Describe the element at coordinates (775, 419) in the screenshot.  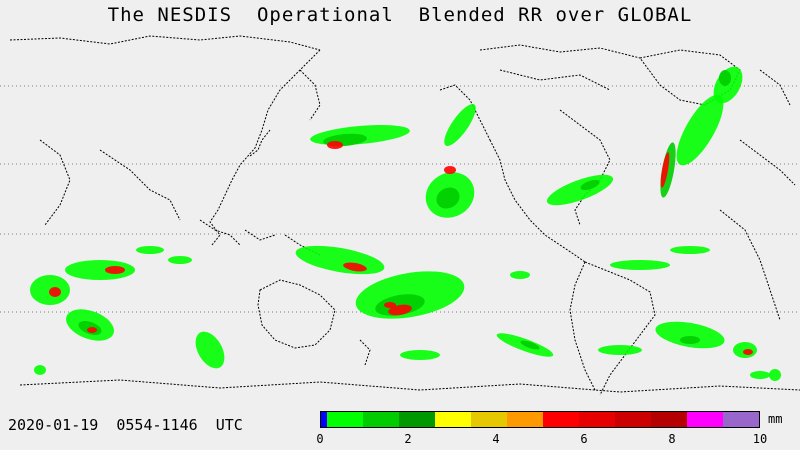
I see `unit-label: mm` at that location.